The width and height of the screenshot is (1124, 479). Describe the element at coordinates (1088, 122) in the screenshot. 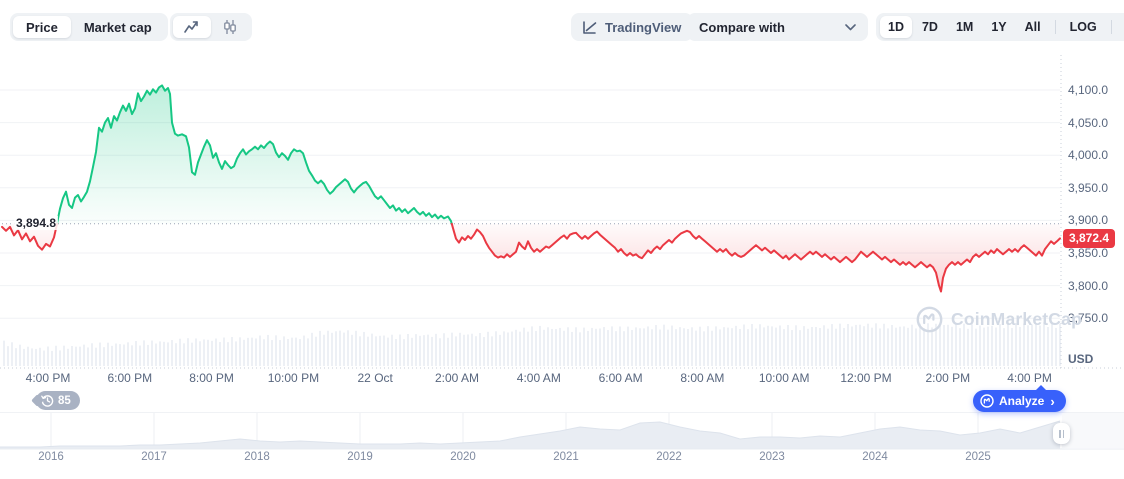

I see `y-axis-label: 4,050.0` at that location.